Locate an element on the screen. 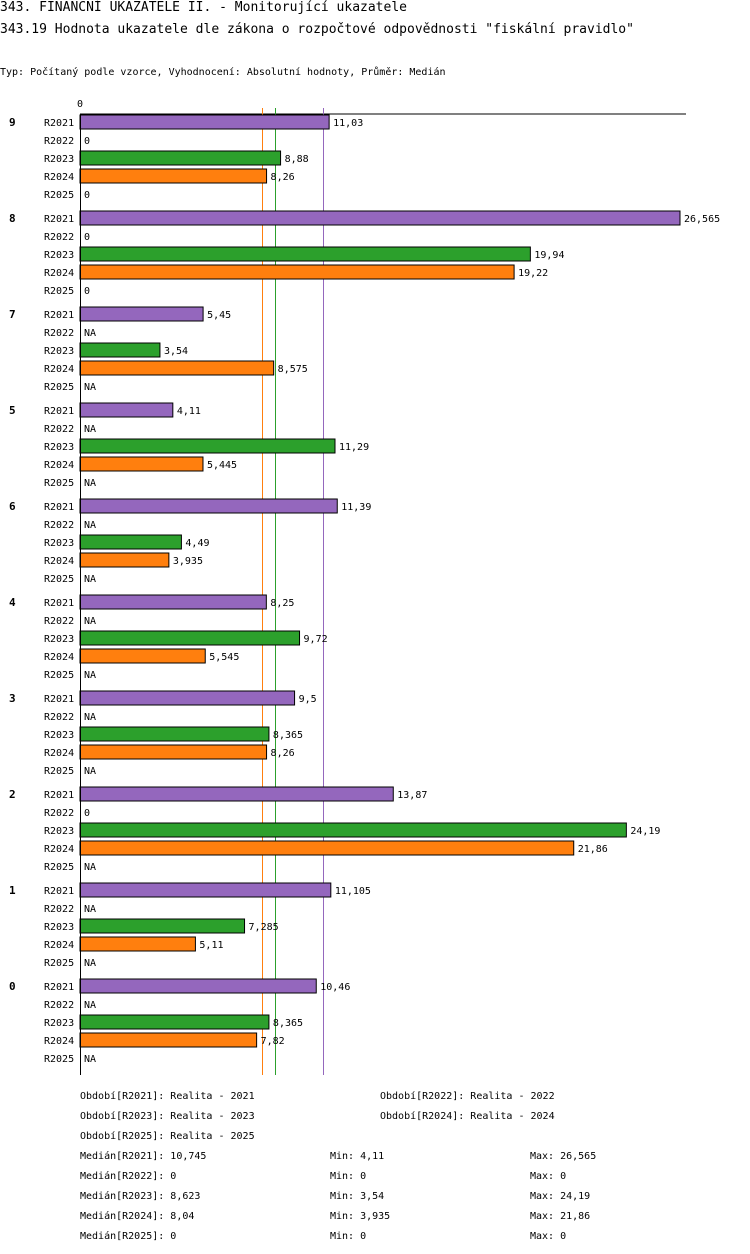  legend-period-r2025: Období[R2025]: Realita - 2025 is located at coordinates (167, 1136).